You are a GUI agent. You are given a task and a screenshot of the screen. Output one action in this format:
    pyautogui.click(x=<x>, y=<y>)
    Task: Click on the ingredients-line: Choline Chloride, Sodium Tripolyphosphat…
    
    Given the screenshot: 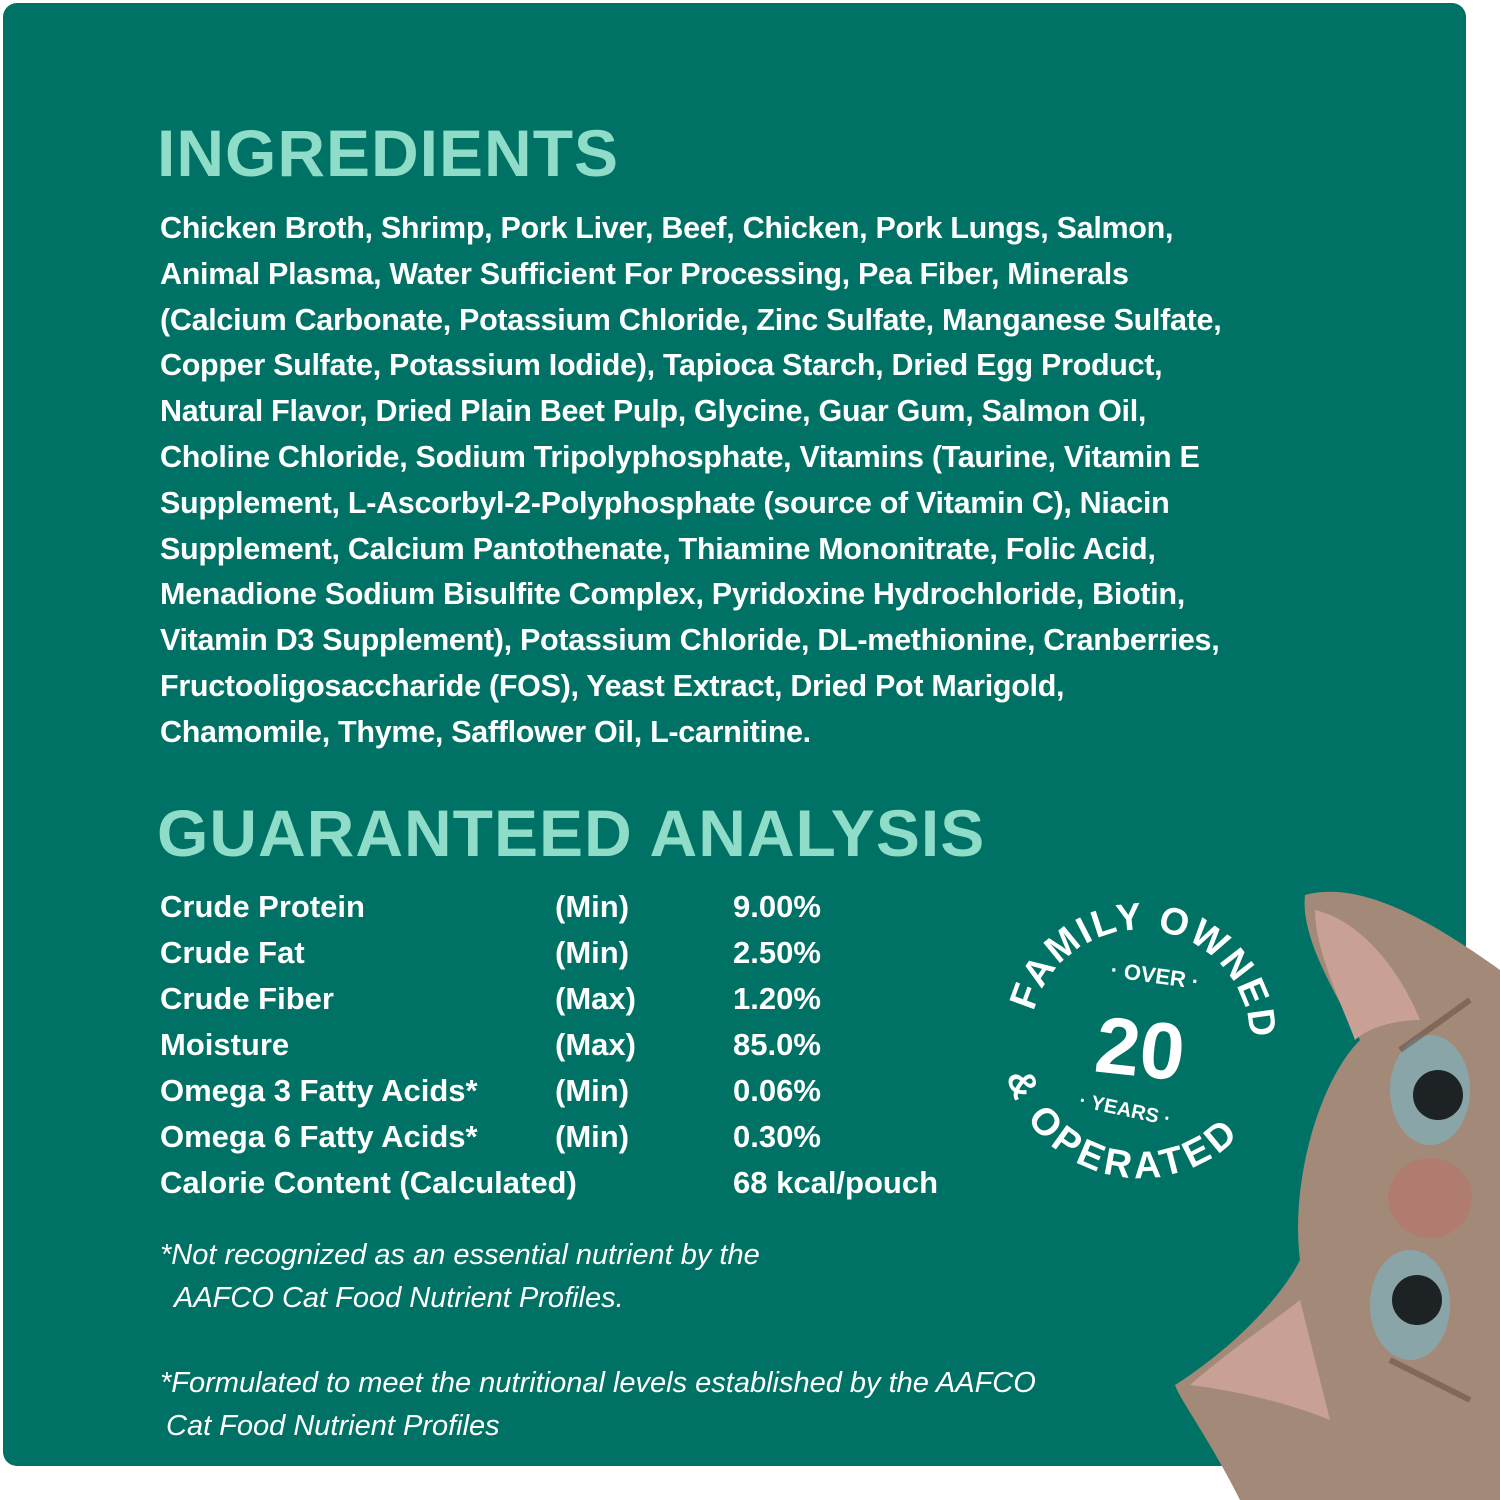 What is the action you would take?
    pyautogui.click(x=680, y=456)
    